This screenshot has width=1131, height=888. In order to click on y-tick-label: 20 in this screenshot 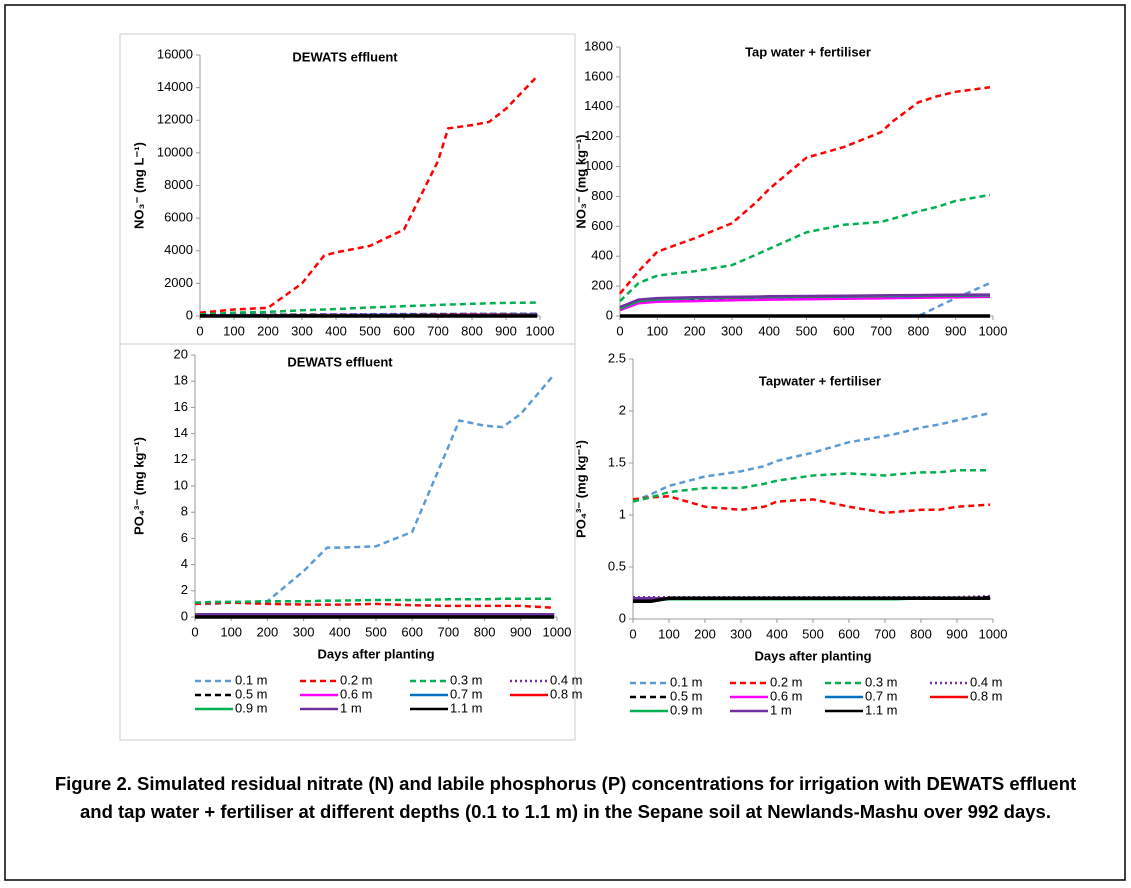, I will do `click(181, 353)`.